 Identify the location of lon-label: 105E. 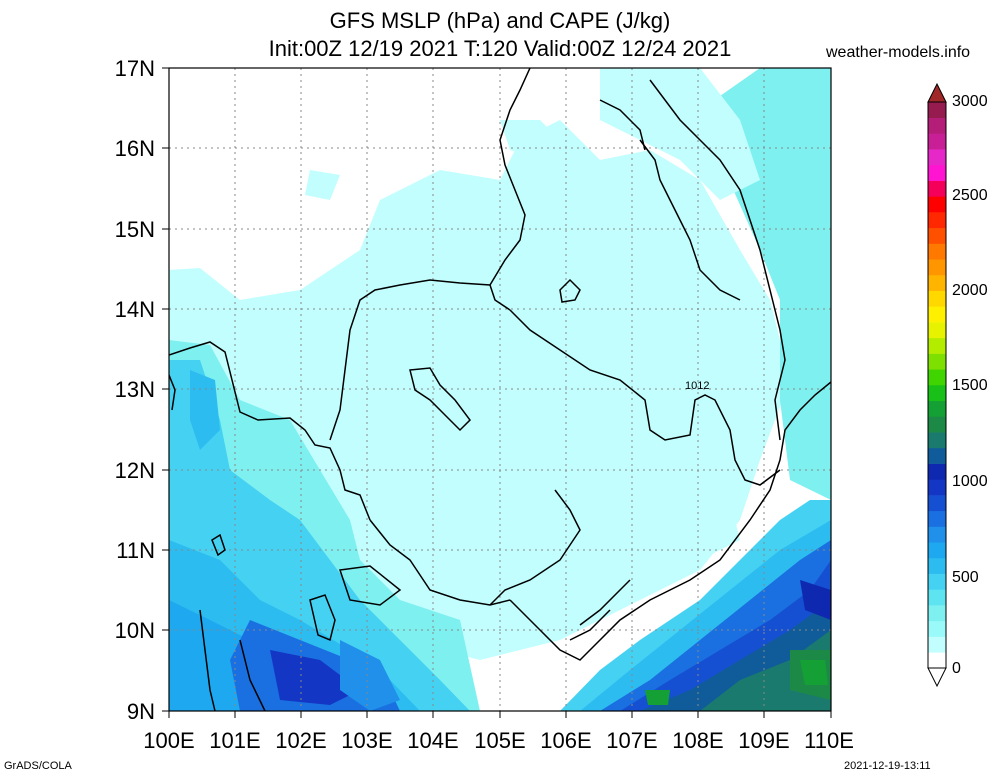
(499, 740).